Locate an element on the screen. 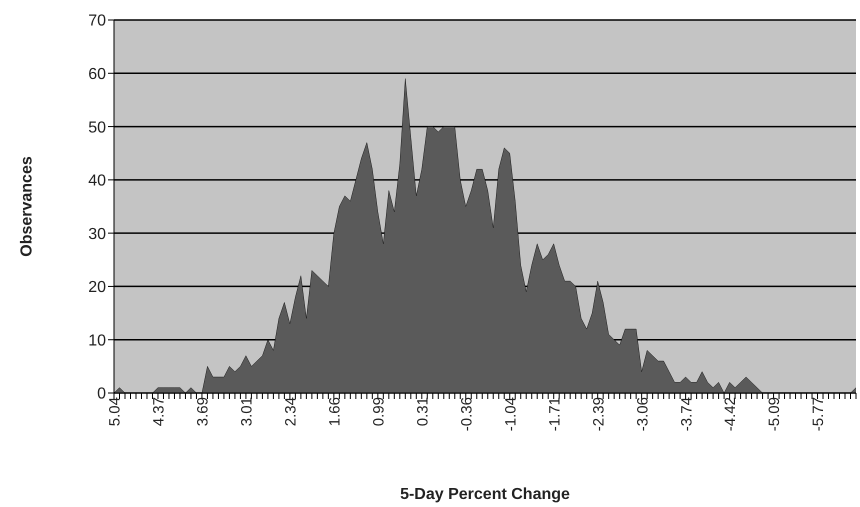 The width and height of the screenshot is (860, 507). y-axis-title: Observances is located at coordinates (27, 206).